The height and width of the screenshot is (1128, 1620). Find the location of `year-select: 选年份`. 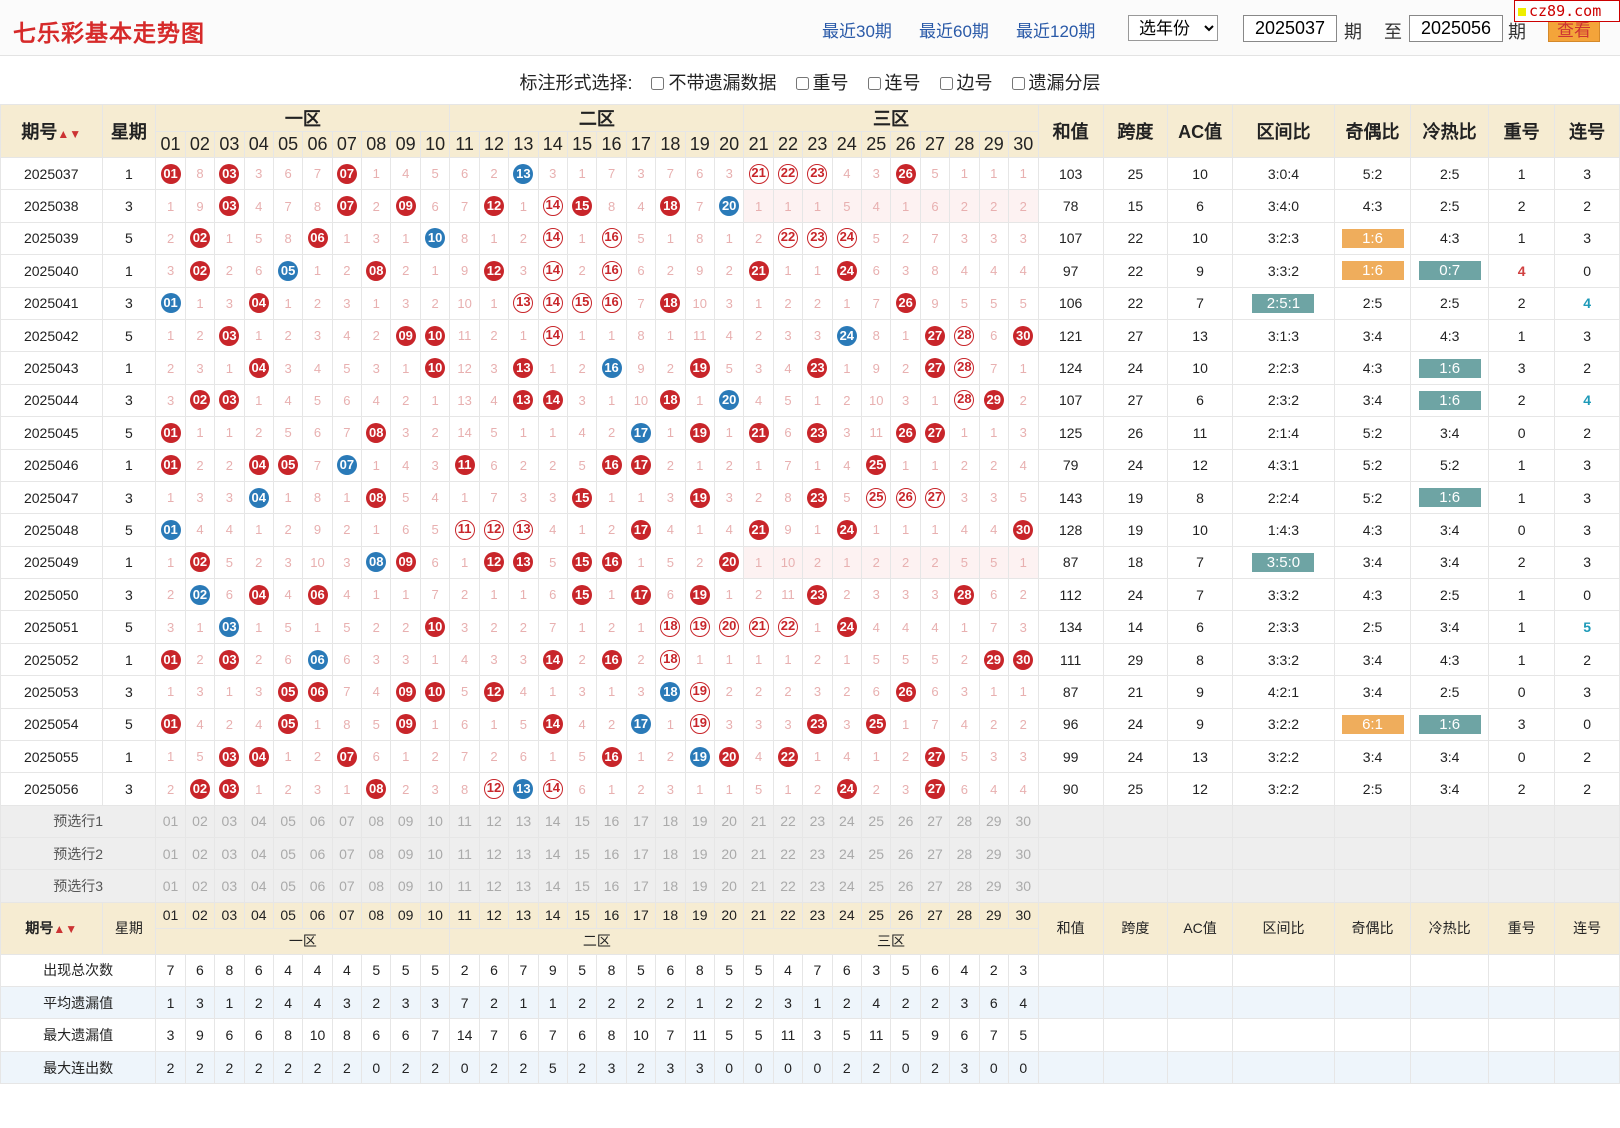

year-select: 选年份 is located at coordinates (1173, 28).